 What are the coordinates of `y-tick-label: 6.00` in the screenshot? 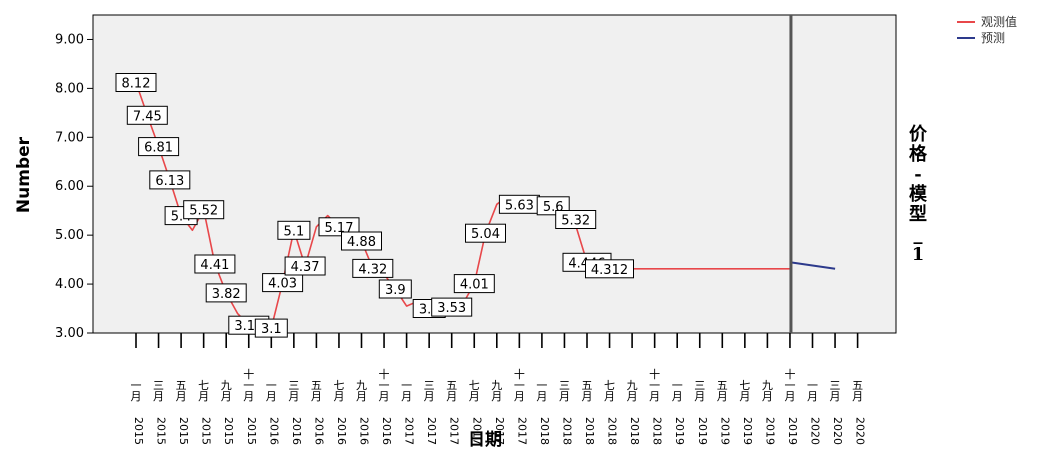 It's located at (69, 186).